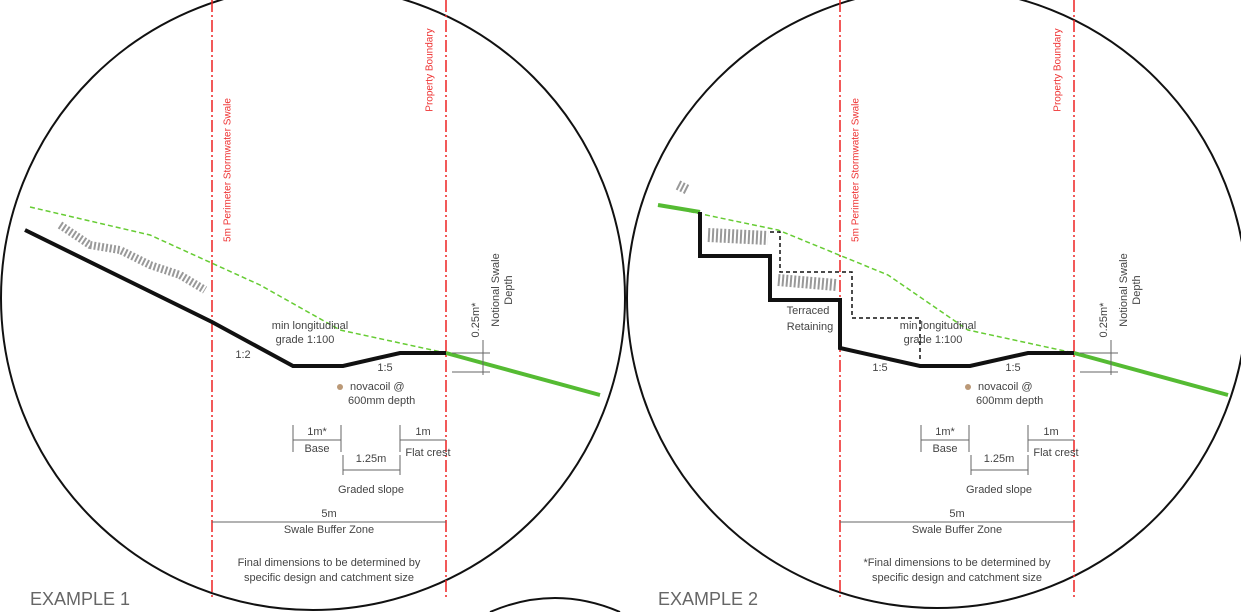  Describe the element at coordinates (708, 599) in the screenshot. I see `label: EXAMPLE 2` at that location.